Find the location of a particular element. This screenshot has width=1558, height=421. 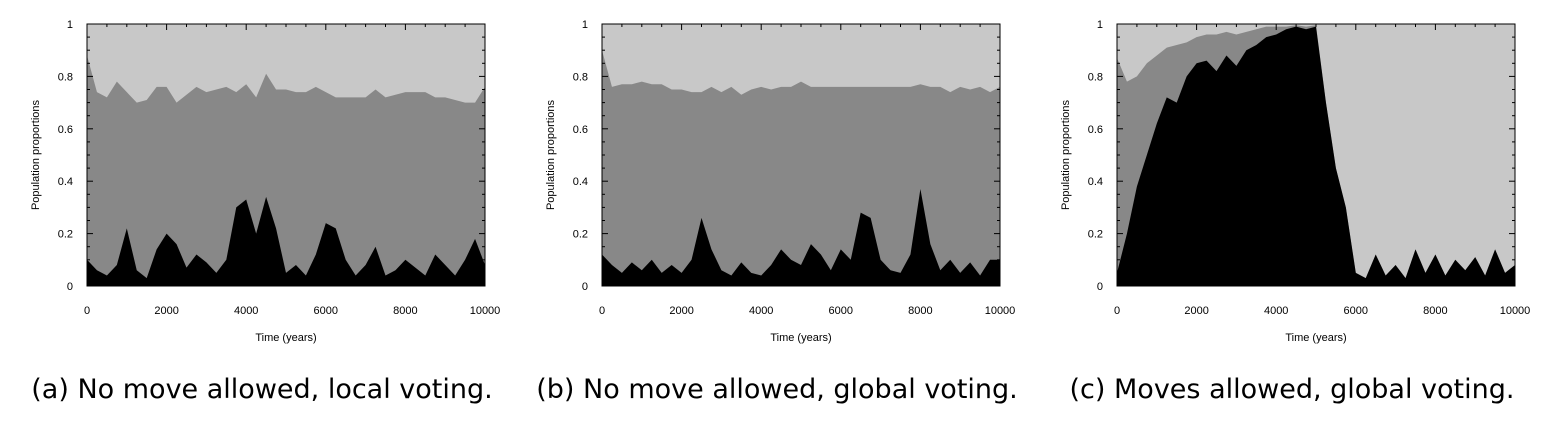

subfigure-caption: (c) Moves allowed, global voting. is located at coordinates (1292, 389).